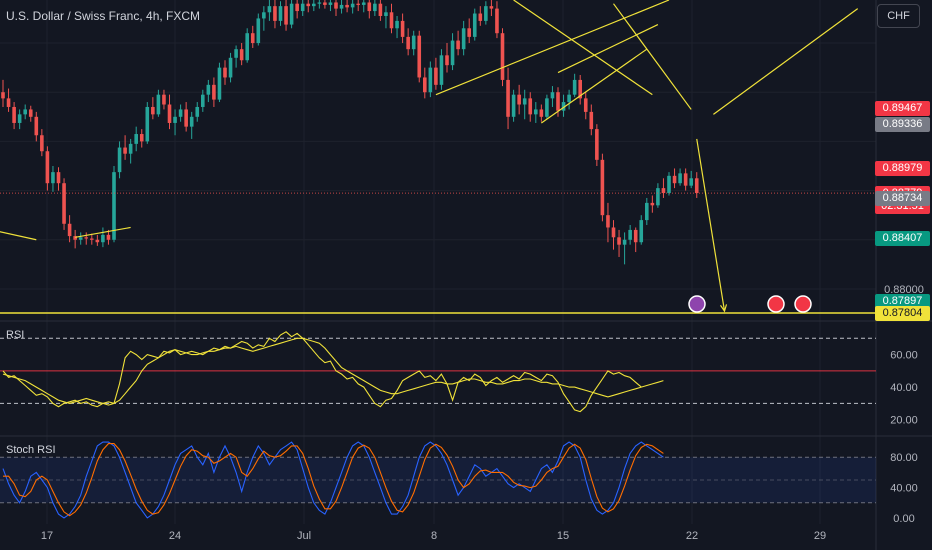 Image resolution: width=932 pixels, height=550 pixels. Describe the element at coordinates (904, 458) in the screenshot. I see `tick-label: 80.00` at that location.